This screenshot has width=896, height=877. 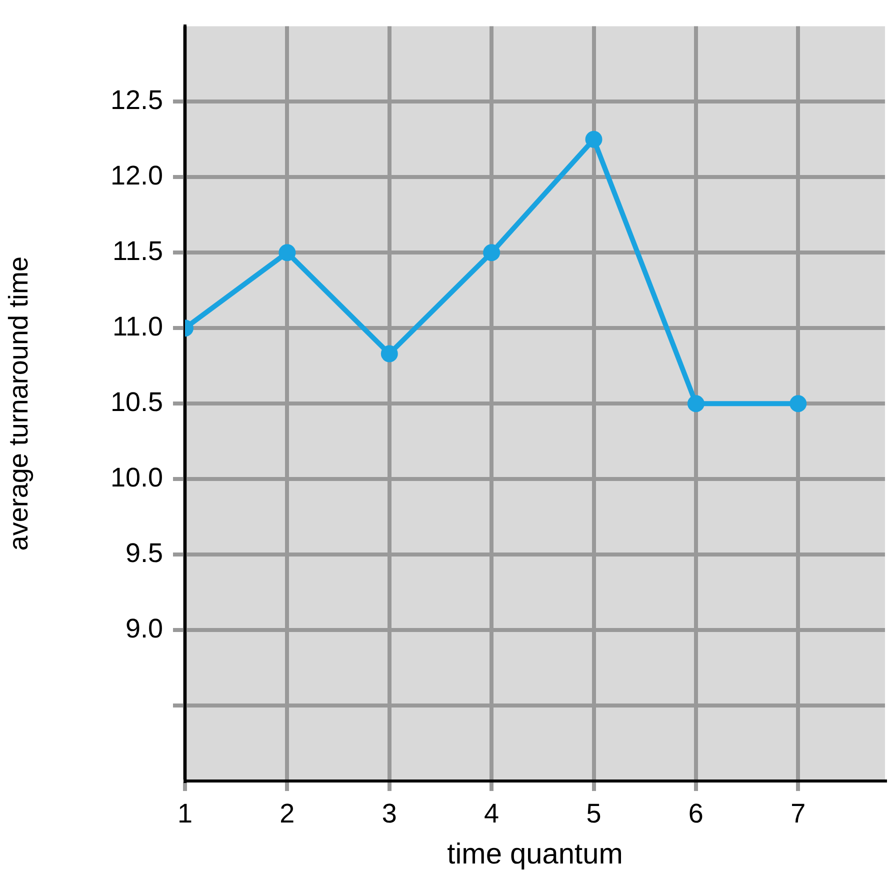 What do you see at coordinates (185, 813) in the screenshot?
I see `x-tick-label: 1` at bounding box center [185, 813].